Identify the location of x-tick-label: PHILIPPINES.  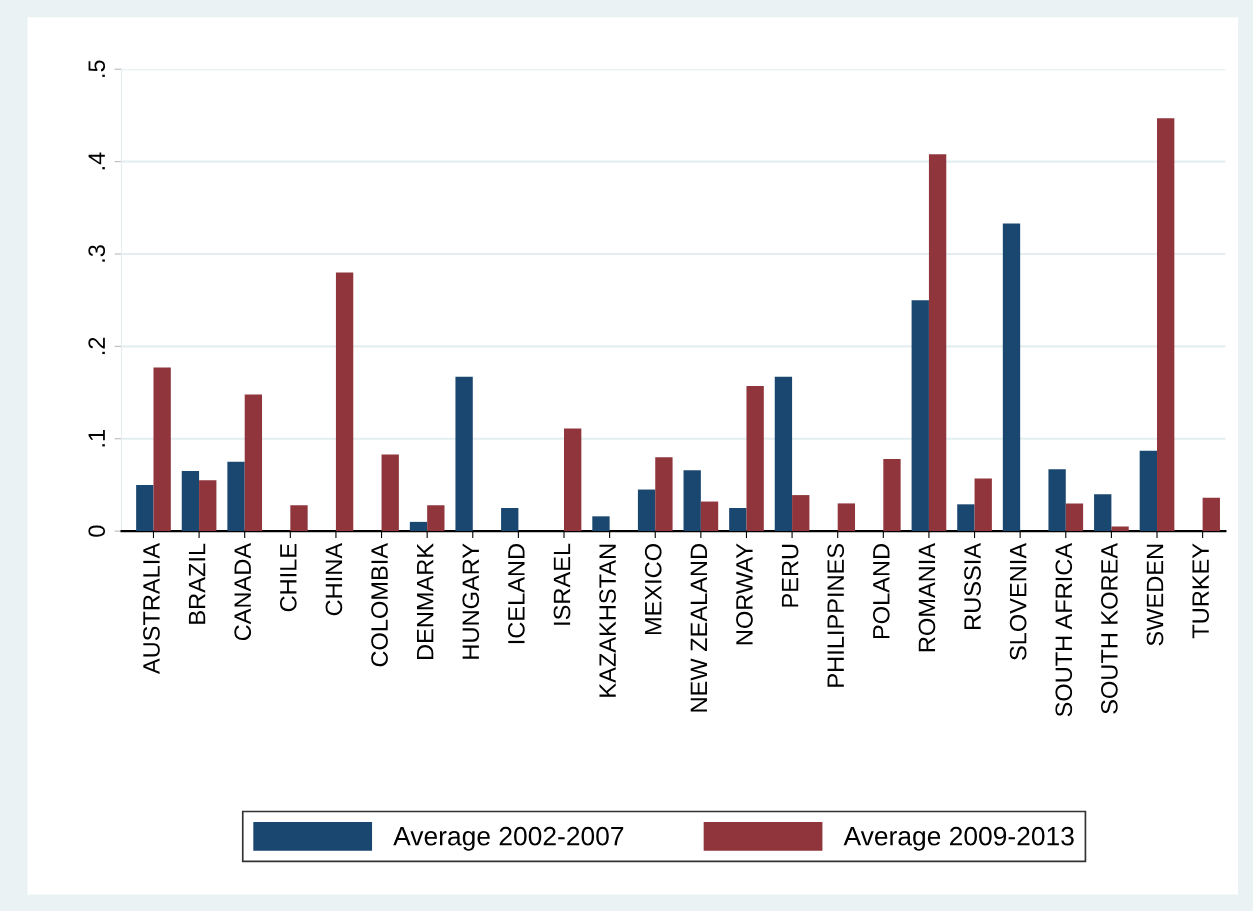
(836, 615).